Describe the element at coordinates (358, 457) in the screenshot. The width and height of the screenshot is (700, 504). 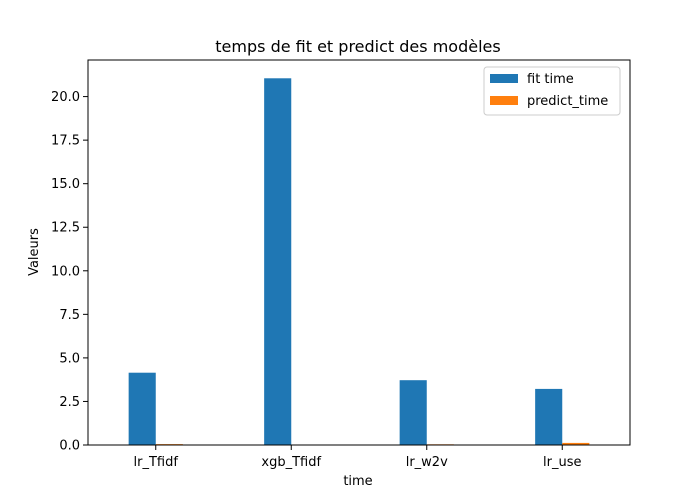
I see `x-axis: lr_Tfidf xgb_Tfidf lr_w2v lr_use` at that location.